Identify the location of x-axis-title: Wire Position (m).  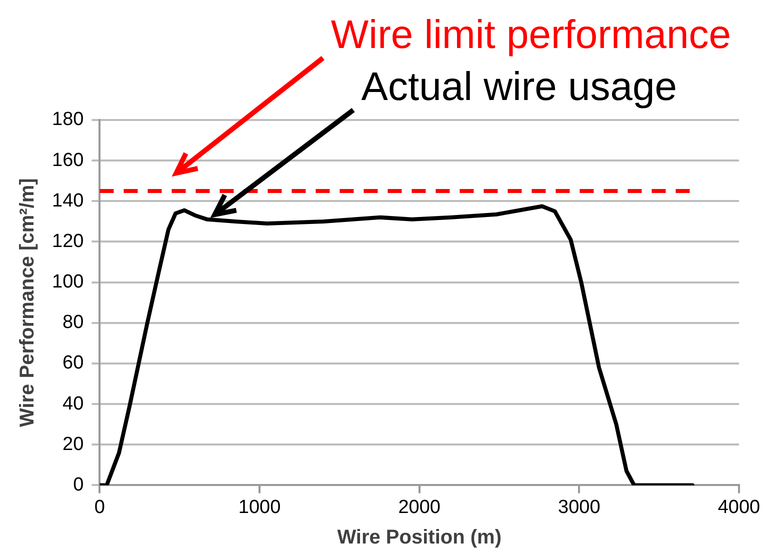
(419, 537).